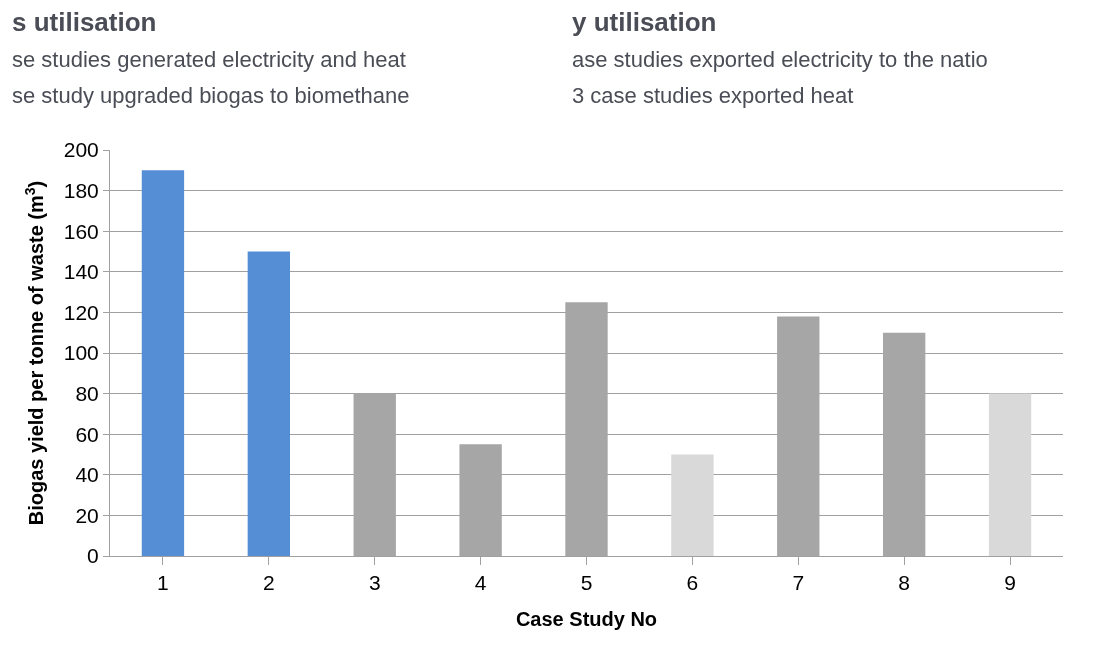  Describe the element at coordinates (81, 312) in the screenshot. I see `y-tick-label: 120` at that location.